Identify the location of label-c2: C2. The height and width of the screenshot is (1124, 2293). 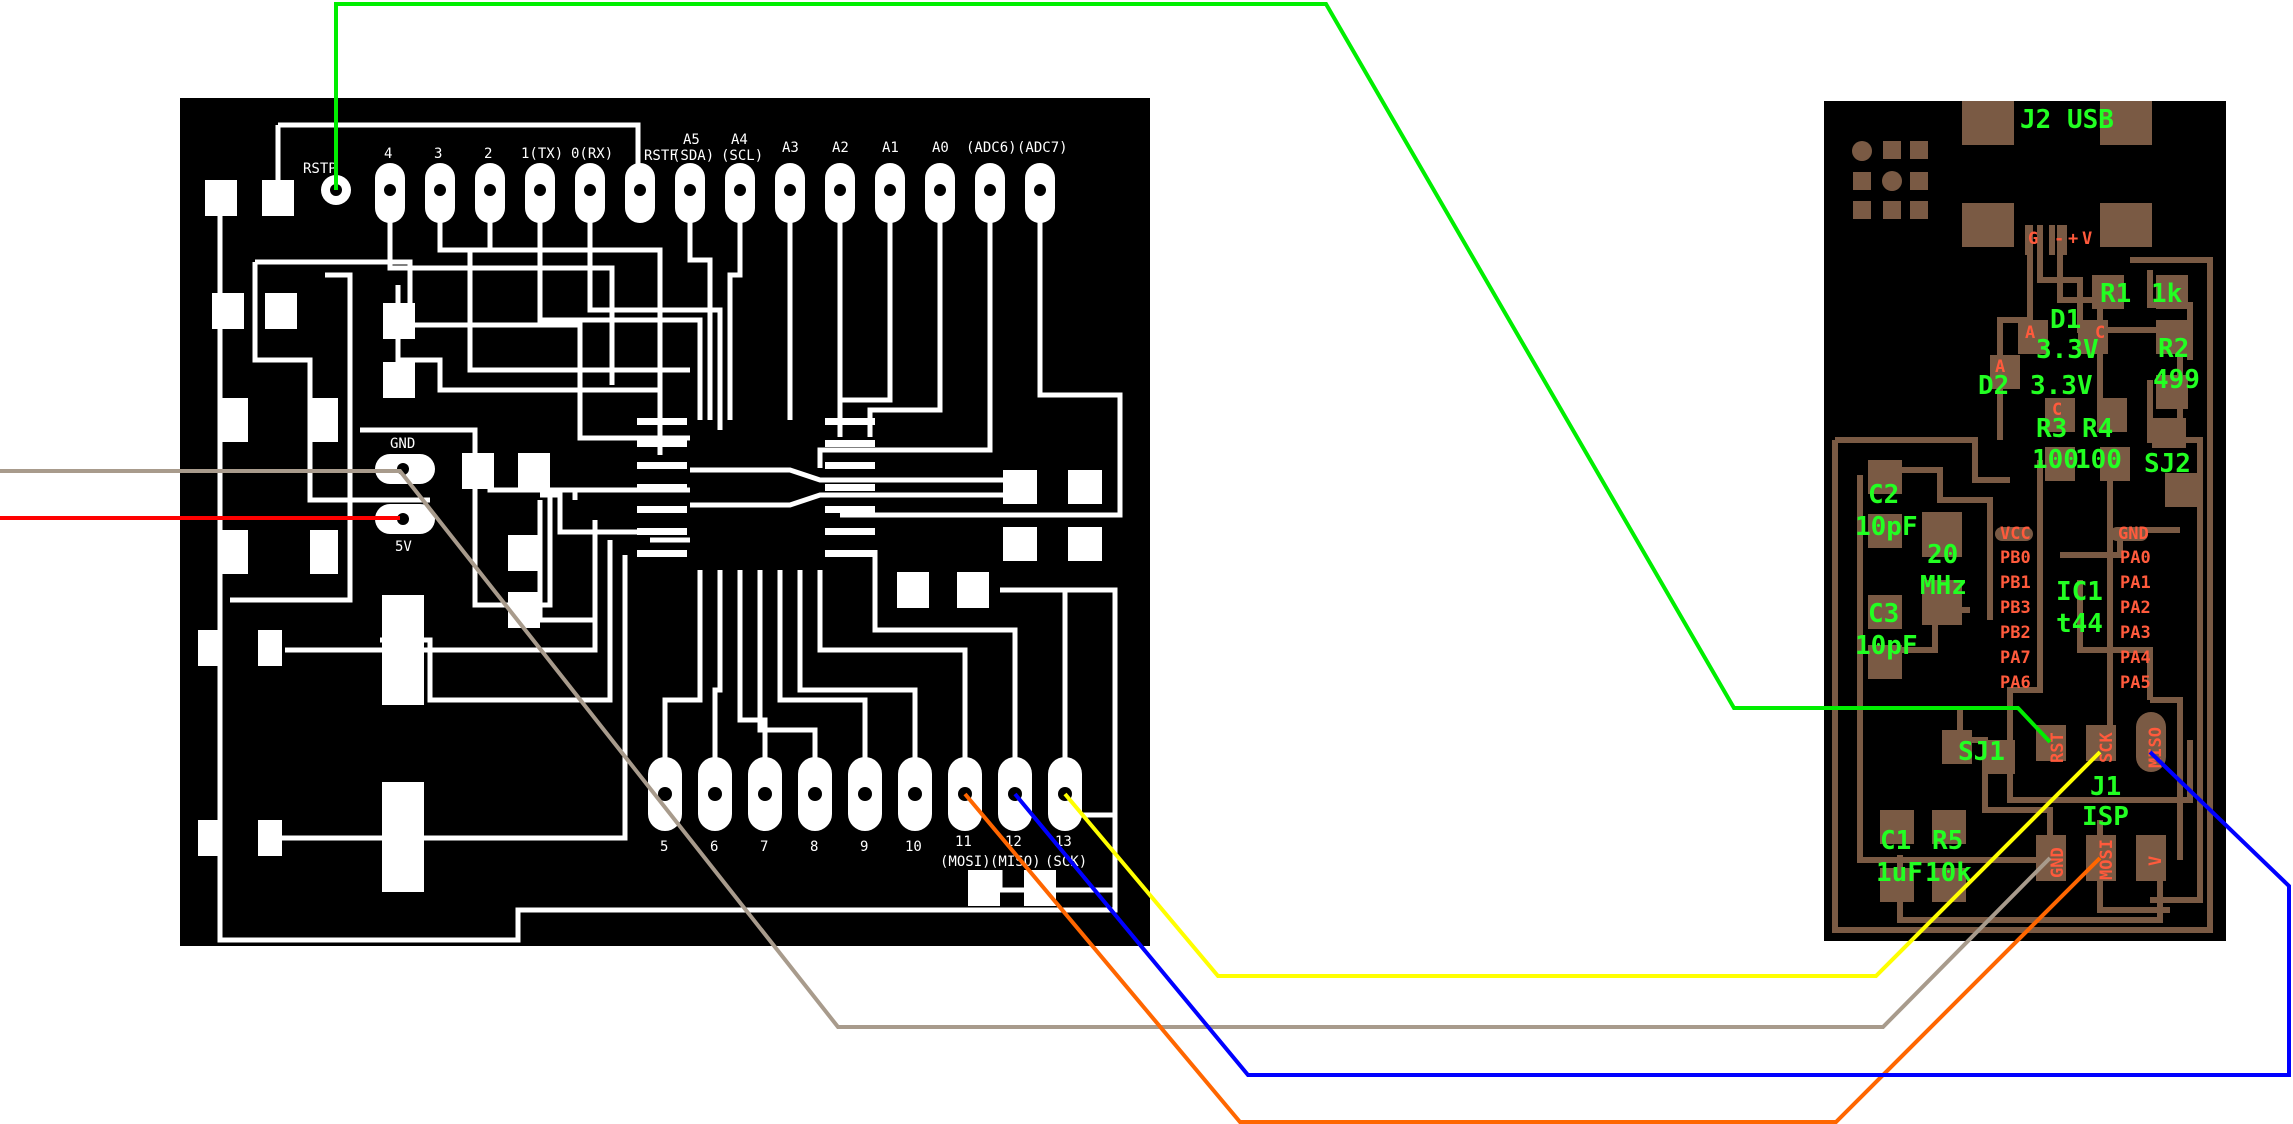
(1883, 495).